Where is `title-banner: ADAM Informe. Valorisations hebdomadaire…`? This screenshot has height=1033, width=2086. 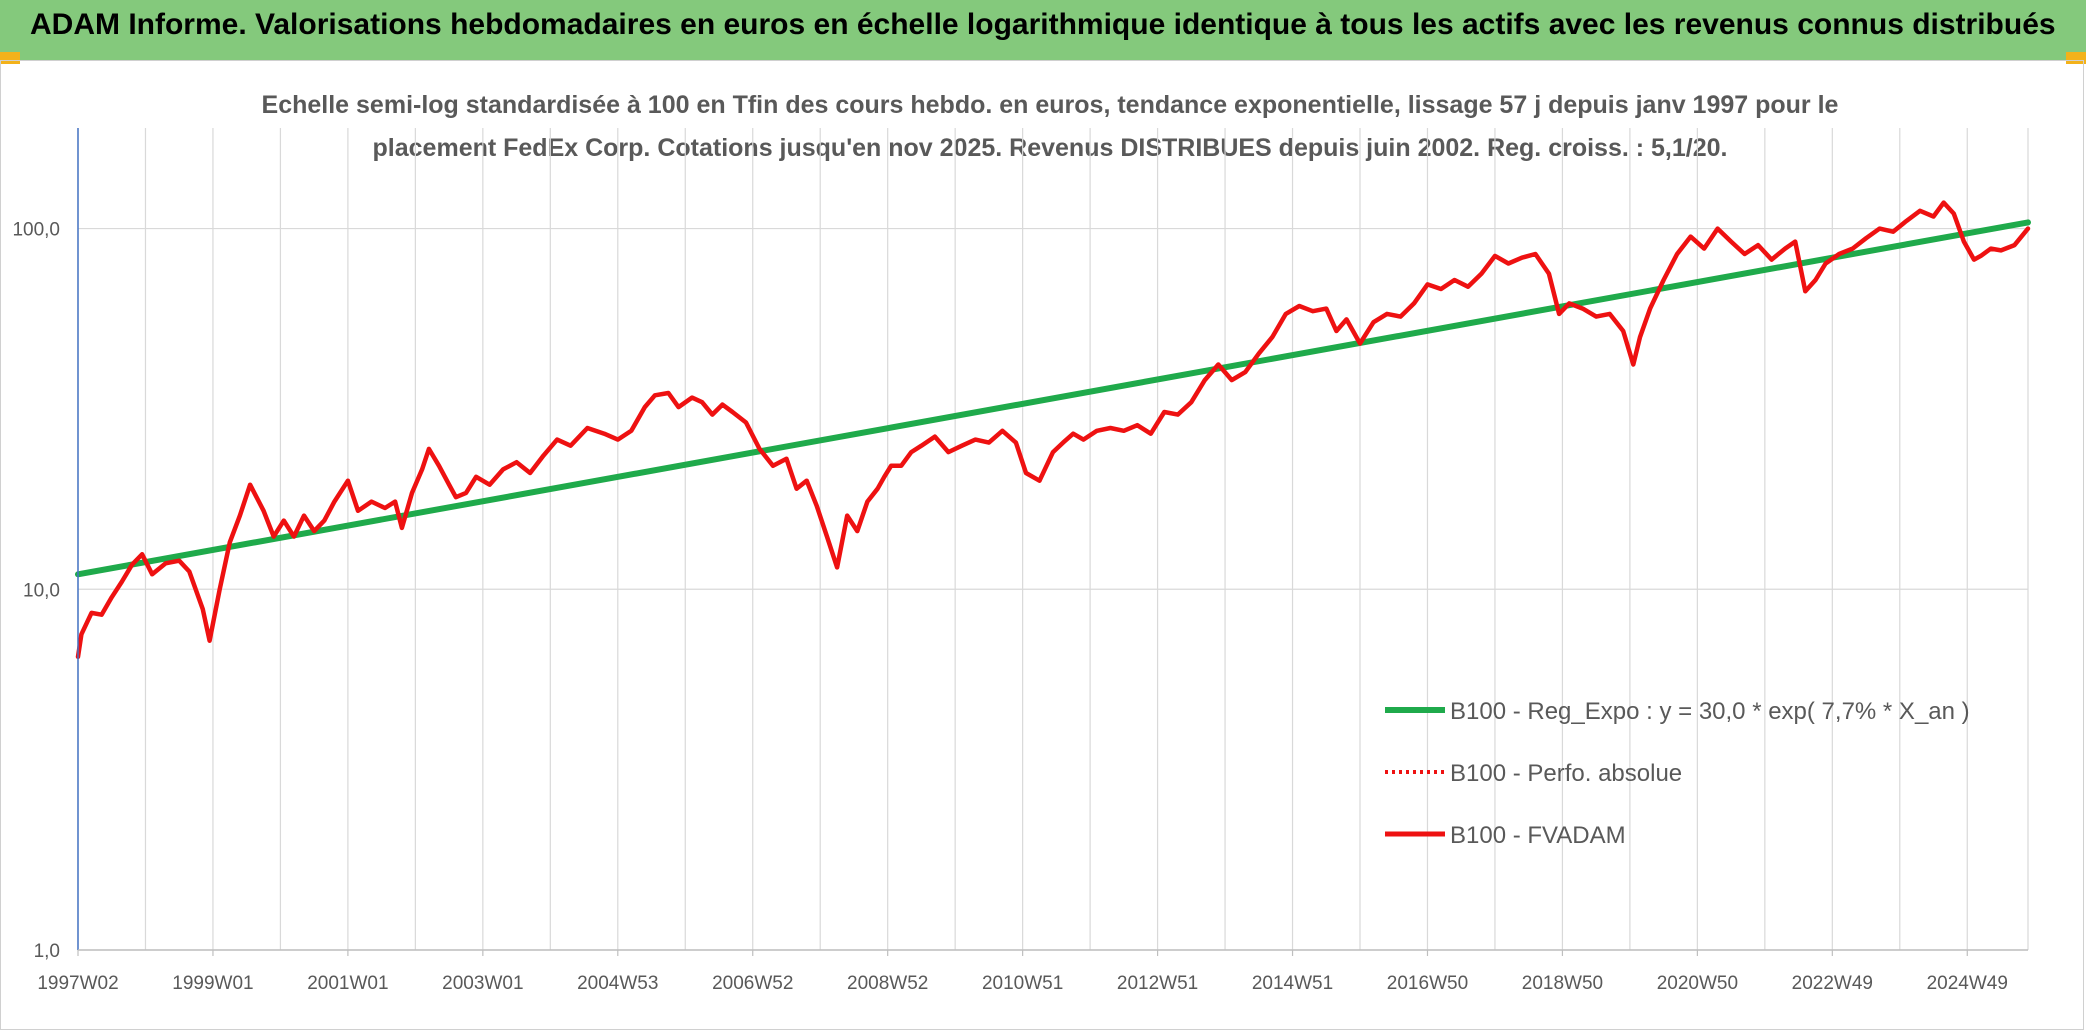
title-banner: ADAM Informe. Valorisations hebdomadaire… is located at coordinates (1043, 30).